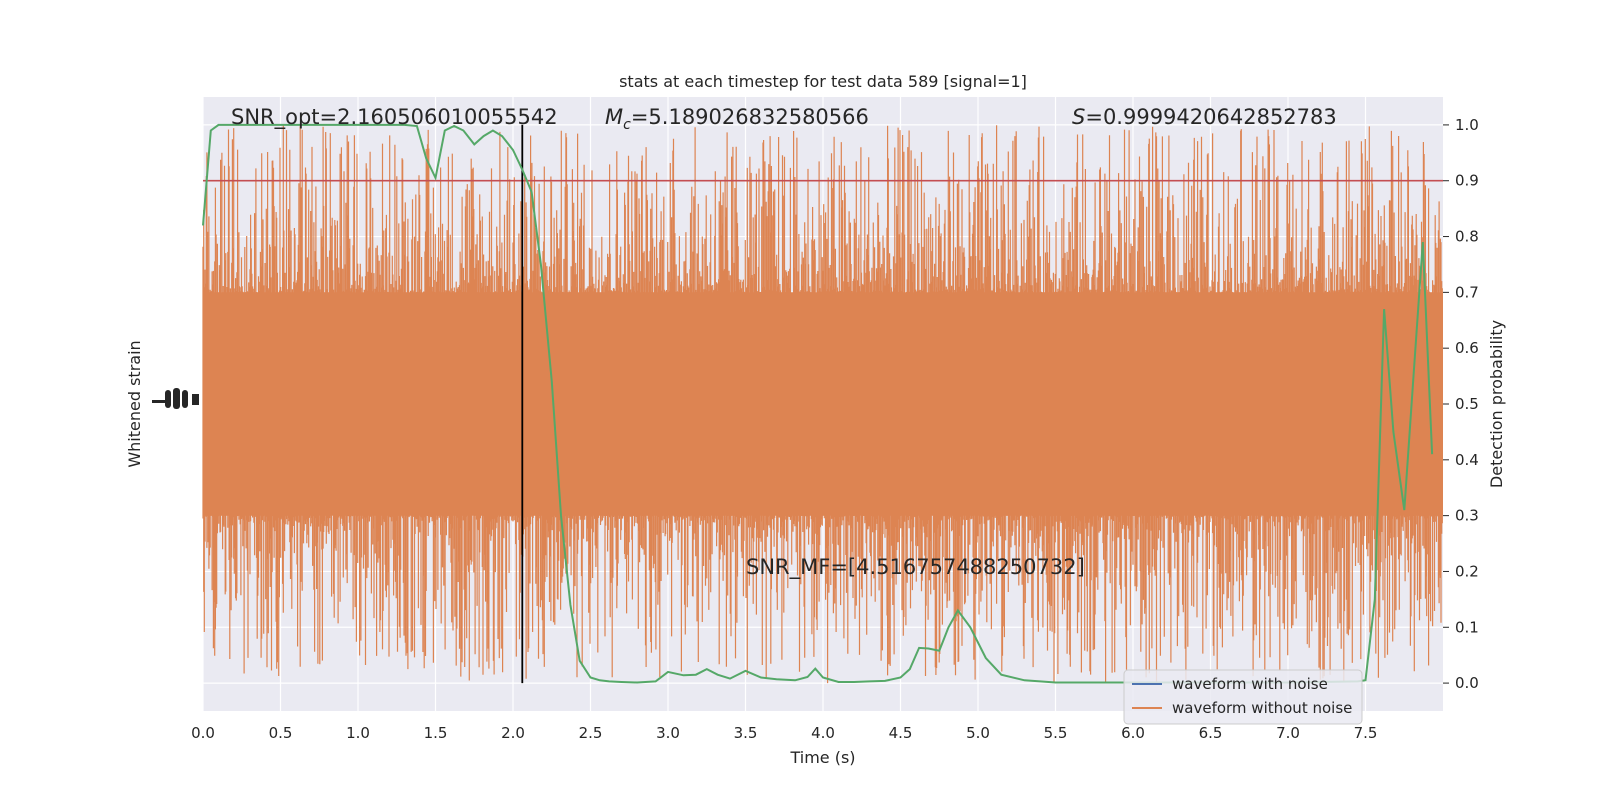  I want to click on y-right-tick-label: 1.0, so click(1467, 125).